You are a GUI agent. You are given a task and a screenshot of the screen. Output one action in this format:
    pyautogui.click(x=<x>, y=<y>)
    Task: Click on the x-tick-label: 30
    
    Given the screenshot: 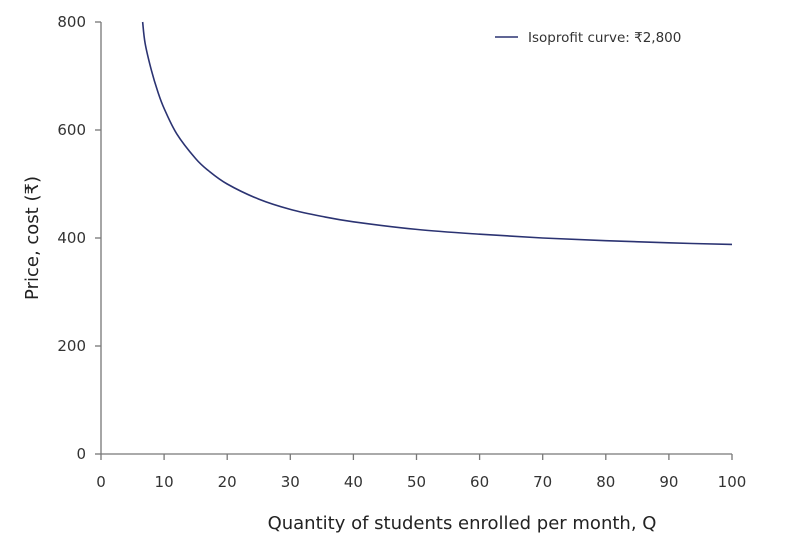 What is the action you would take?
    pyautogui.click(x=290, y=482)
    